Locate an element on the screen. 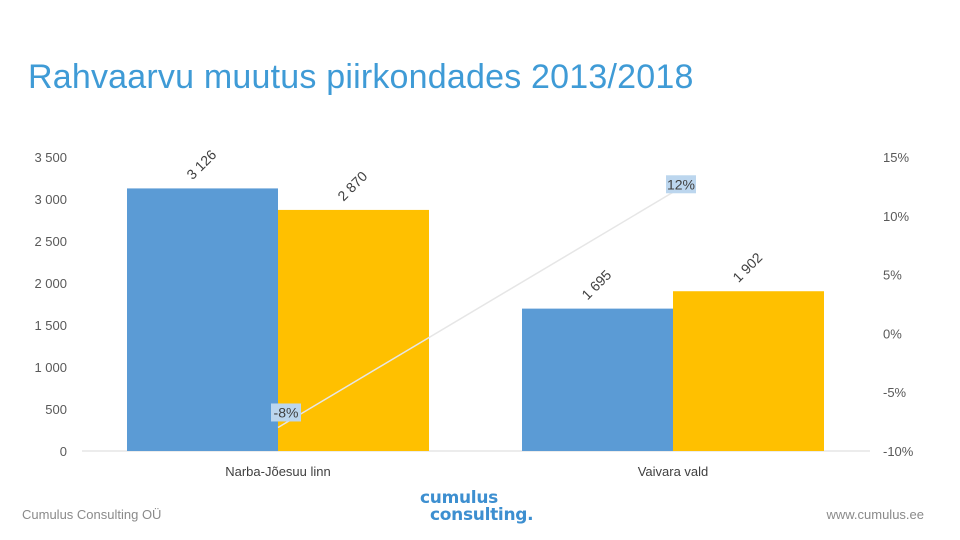 This screenshot has height=540, width=960. footer-company: Cumulus Consulting OÜ is located at coordinates (92, 514).